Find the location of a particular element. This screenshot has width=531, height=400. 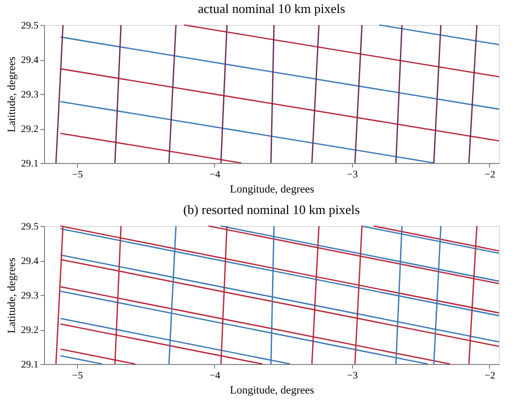

chart-title: actual nominal 10 km pixels is located at coordinates (272, 8).